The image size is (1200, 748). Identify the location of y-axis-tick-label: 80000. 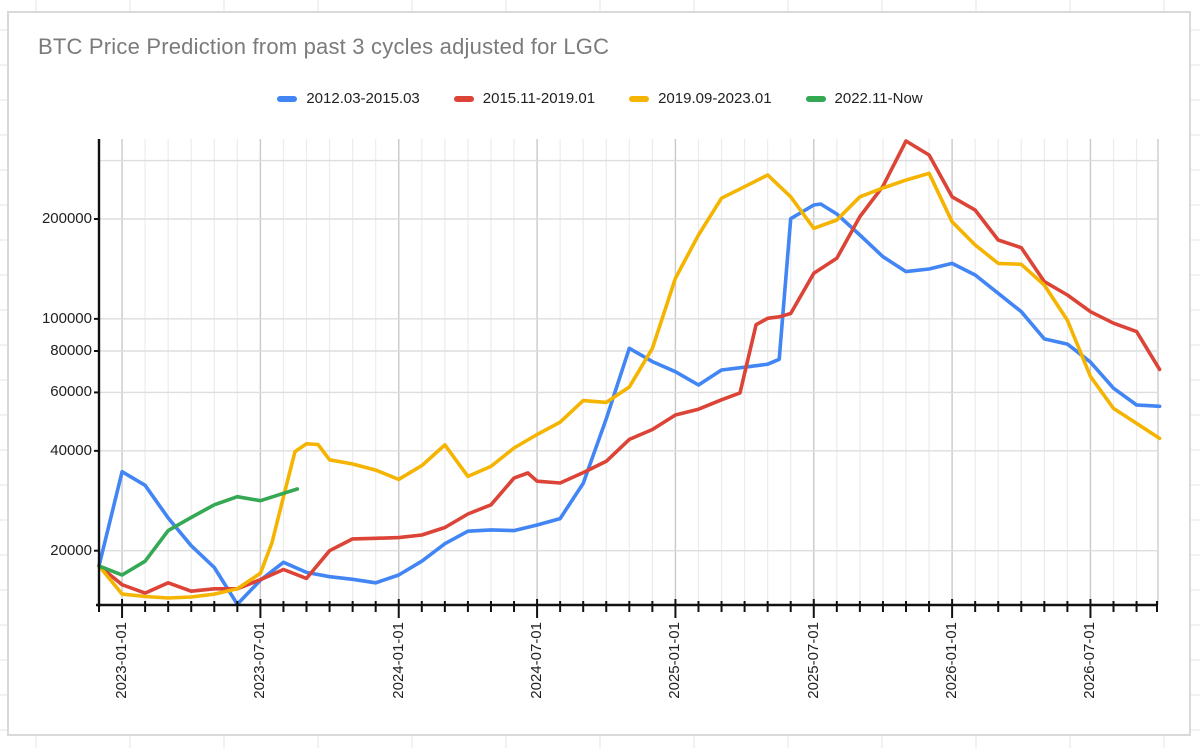
(71, 350).